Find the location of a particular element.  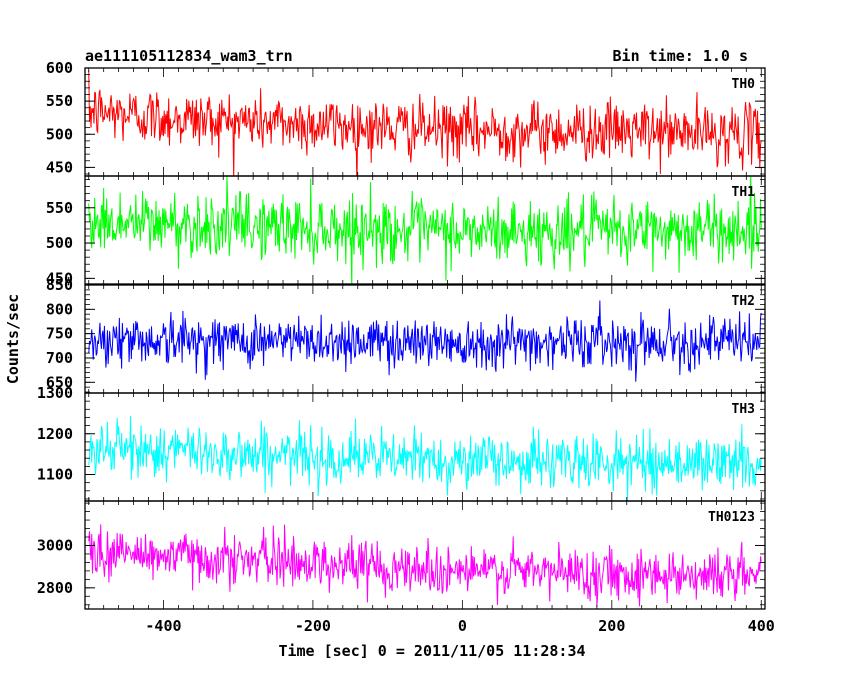

x-tick-label: 200 is located at coordinates (611, 626).